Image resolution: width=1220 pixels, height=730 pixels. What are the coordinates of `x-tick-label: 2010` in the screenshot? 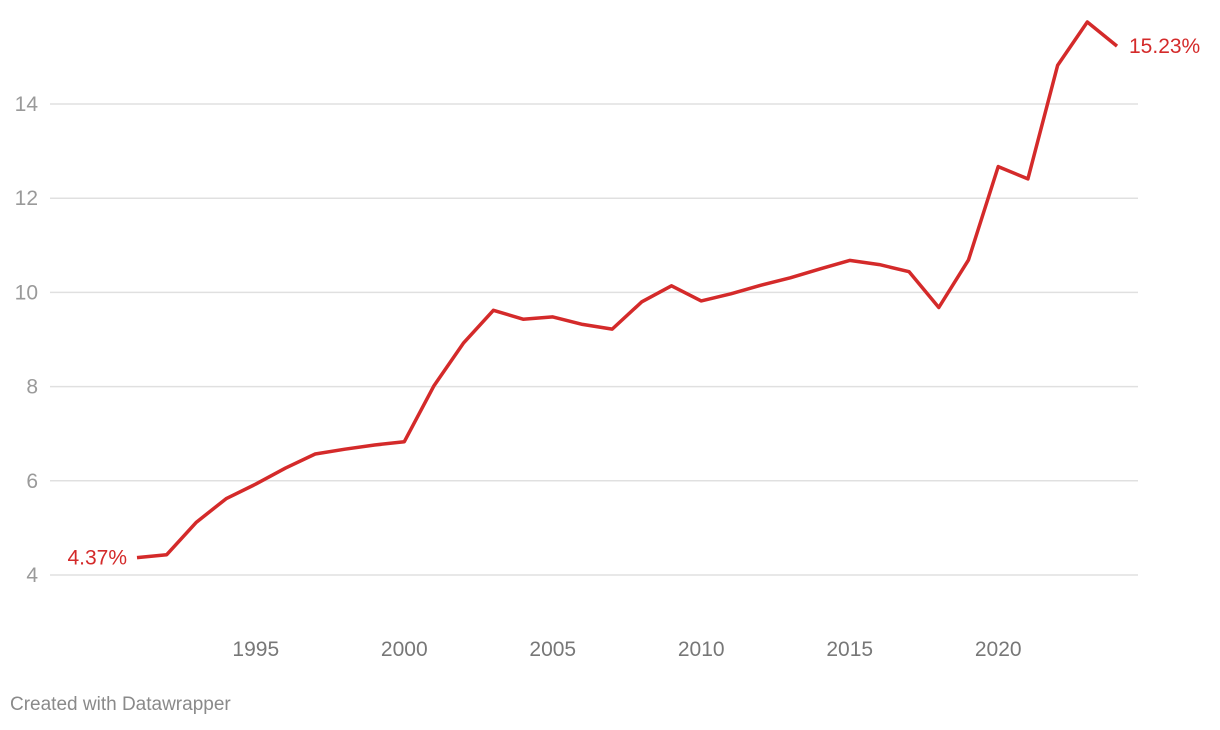 It's located at (701, 649).